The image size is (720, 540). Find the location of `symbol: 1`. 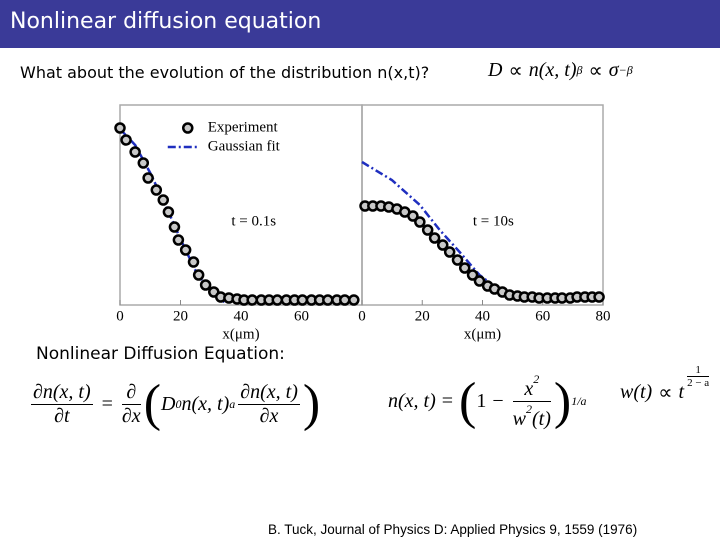

symbol: 1 is located at coordinates (481, 401).